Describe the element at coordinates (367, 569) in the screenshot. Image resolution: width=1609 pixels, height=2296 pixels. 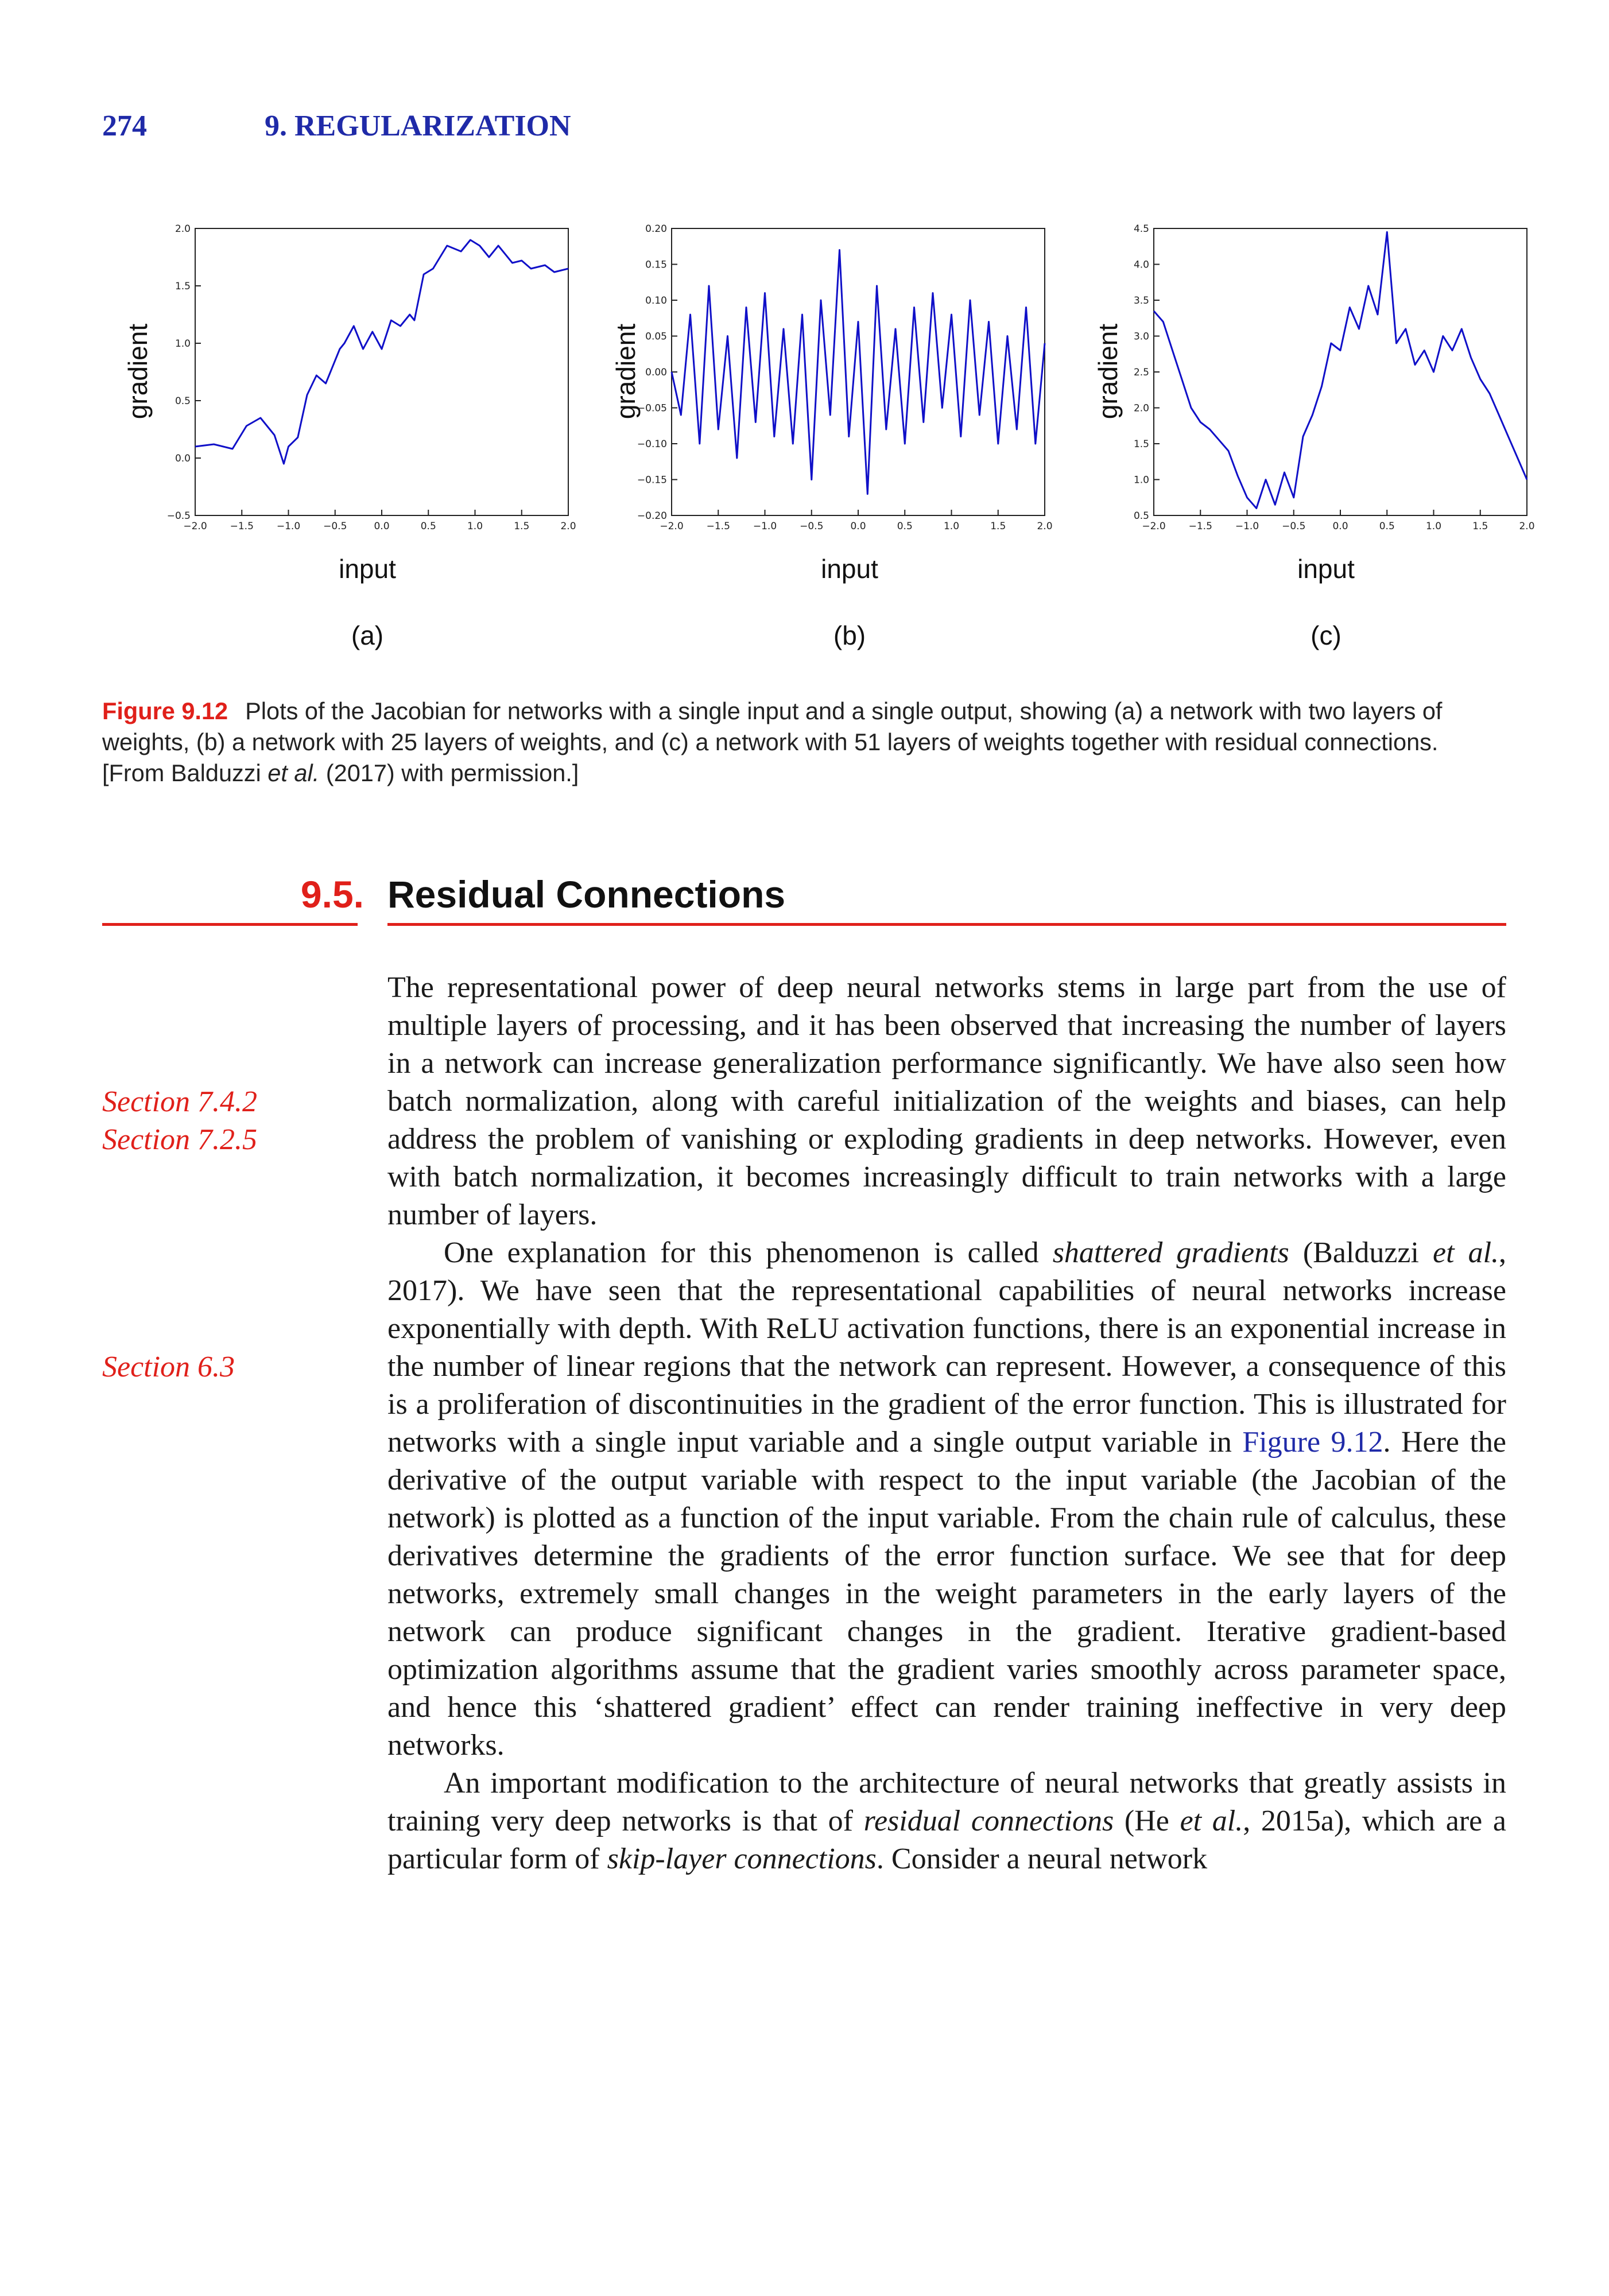
I see `x-axis-label-a: input` at that location.